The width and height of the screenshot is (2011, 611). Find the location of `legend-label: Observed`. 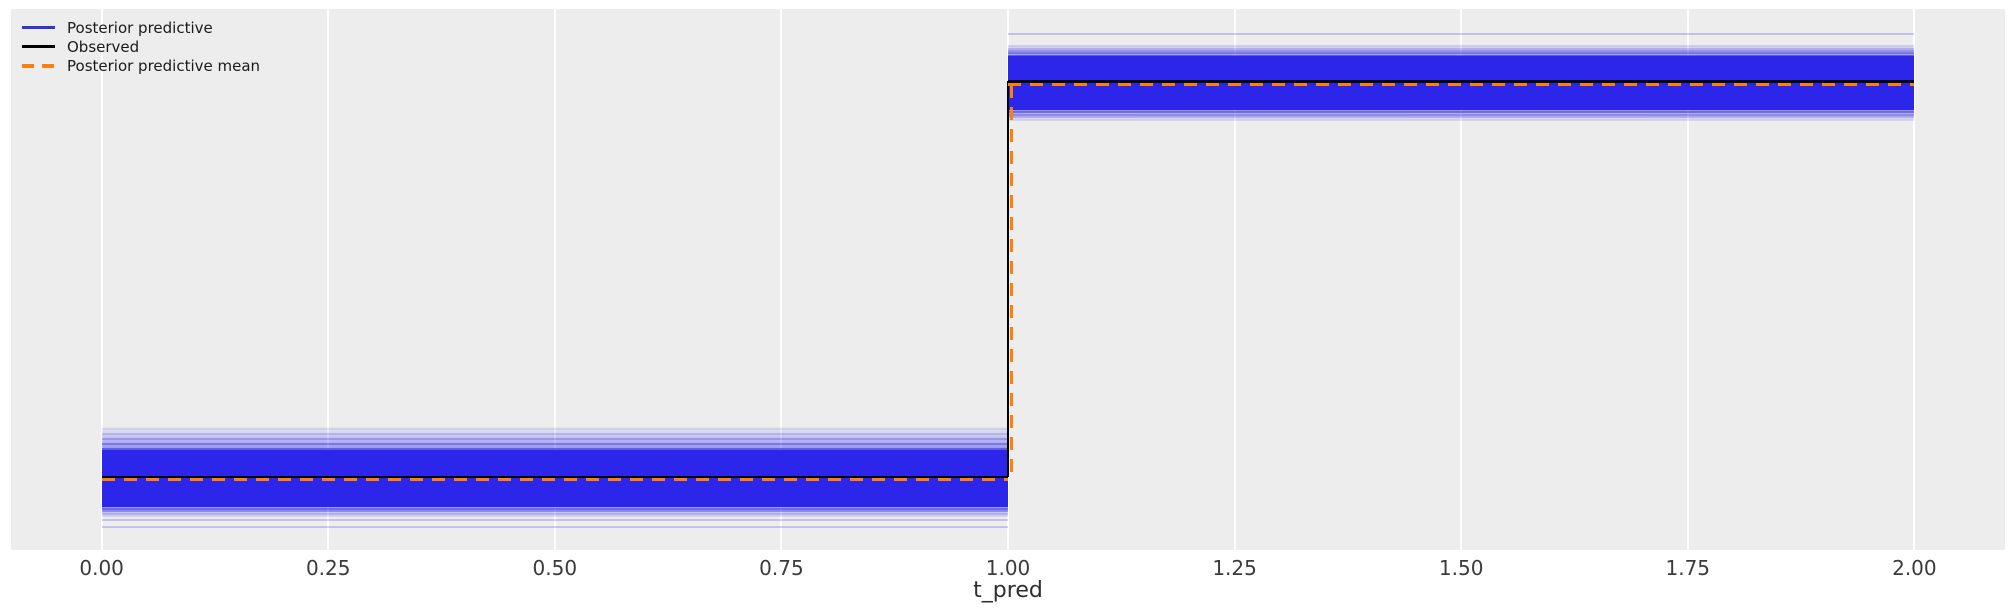

legend-label: Observed is located at coordinates (103, 46).